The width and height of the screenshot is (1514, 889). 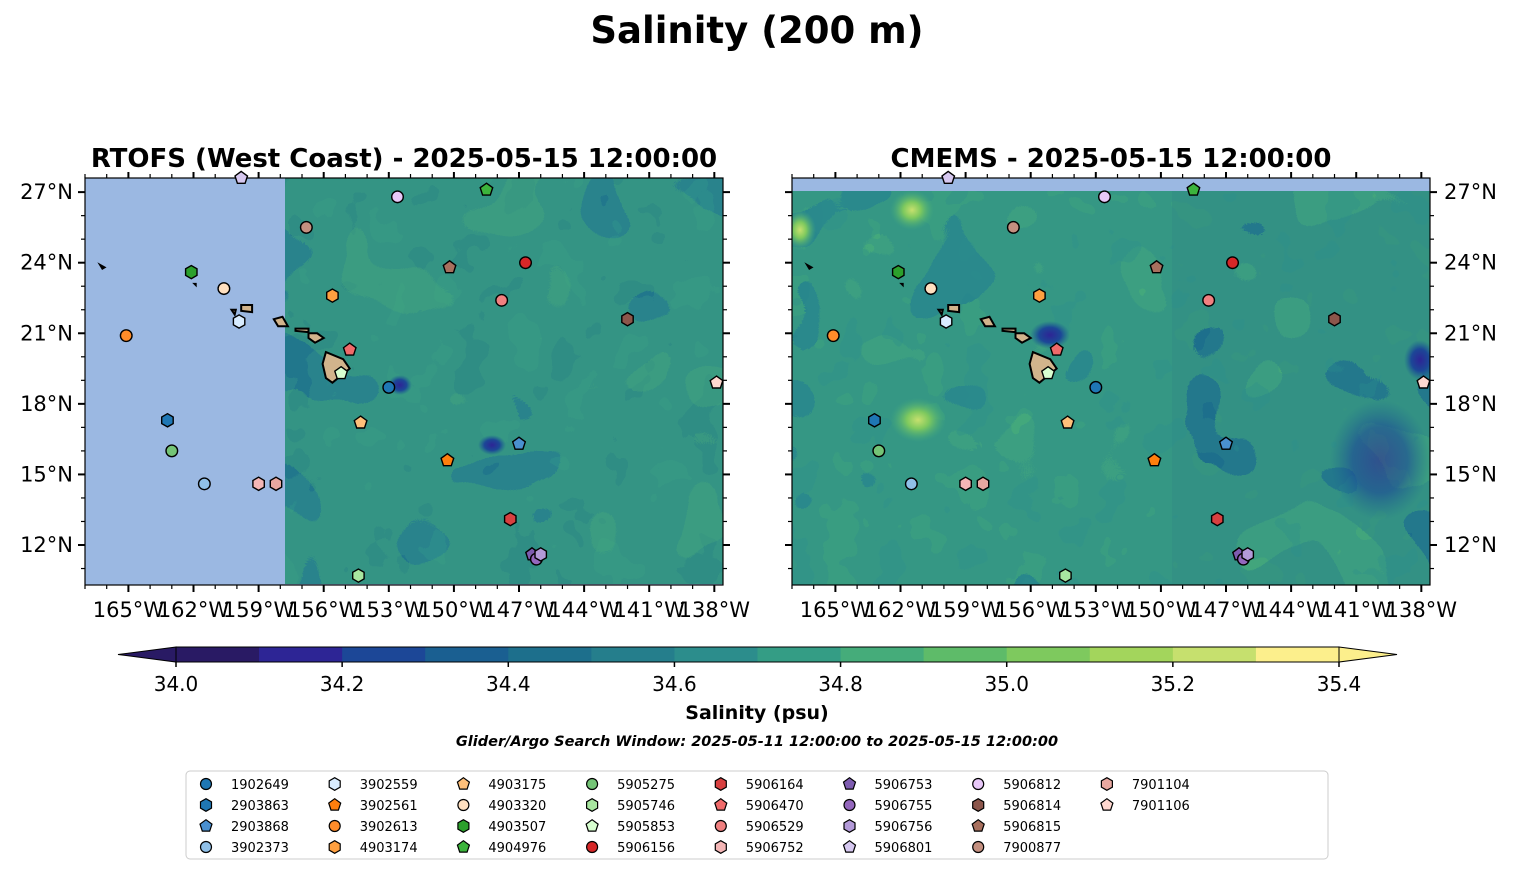 I want to click on island-oahu, so click(x=281, y=321).